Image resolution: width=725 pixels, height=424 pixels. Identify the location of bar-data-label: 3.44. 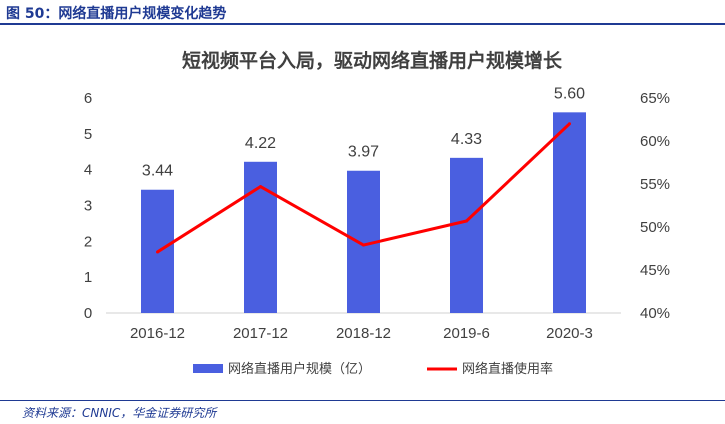
(157, 171).